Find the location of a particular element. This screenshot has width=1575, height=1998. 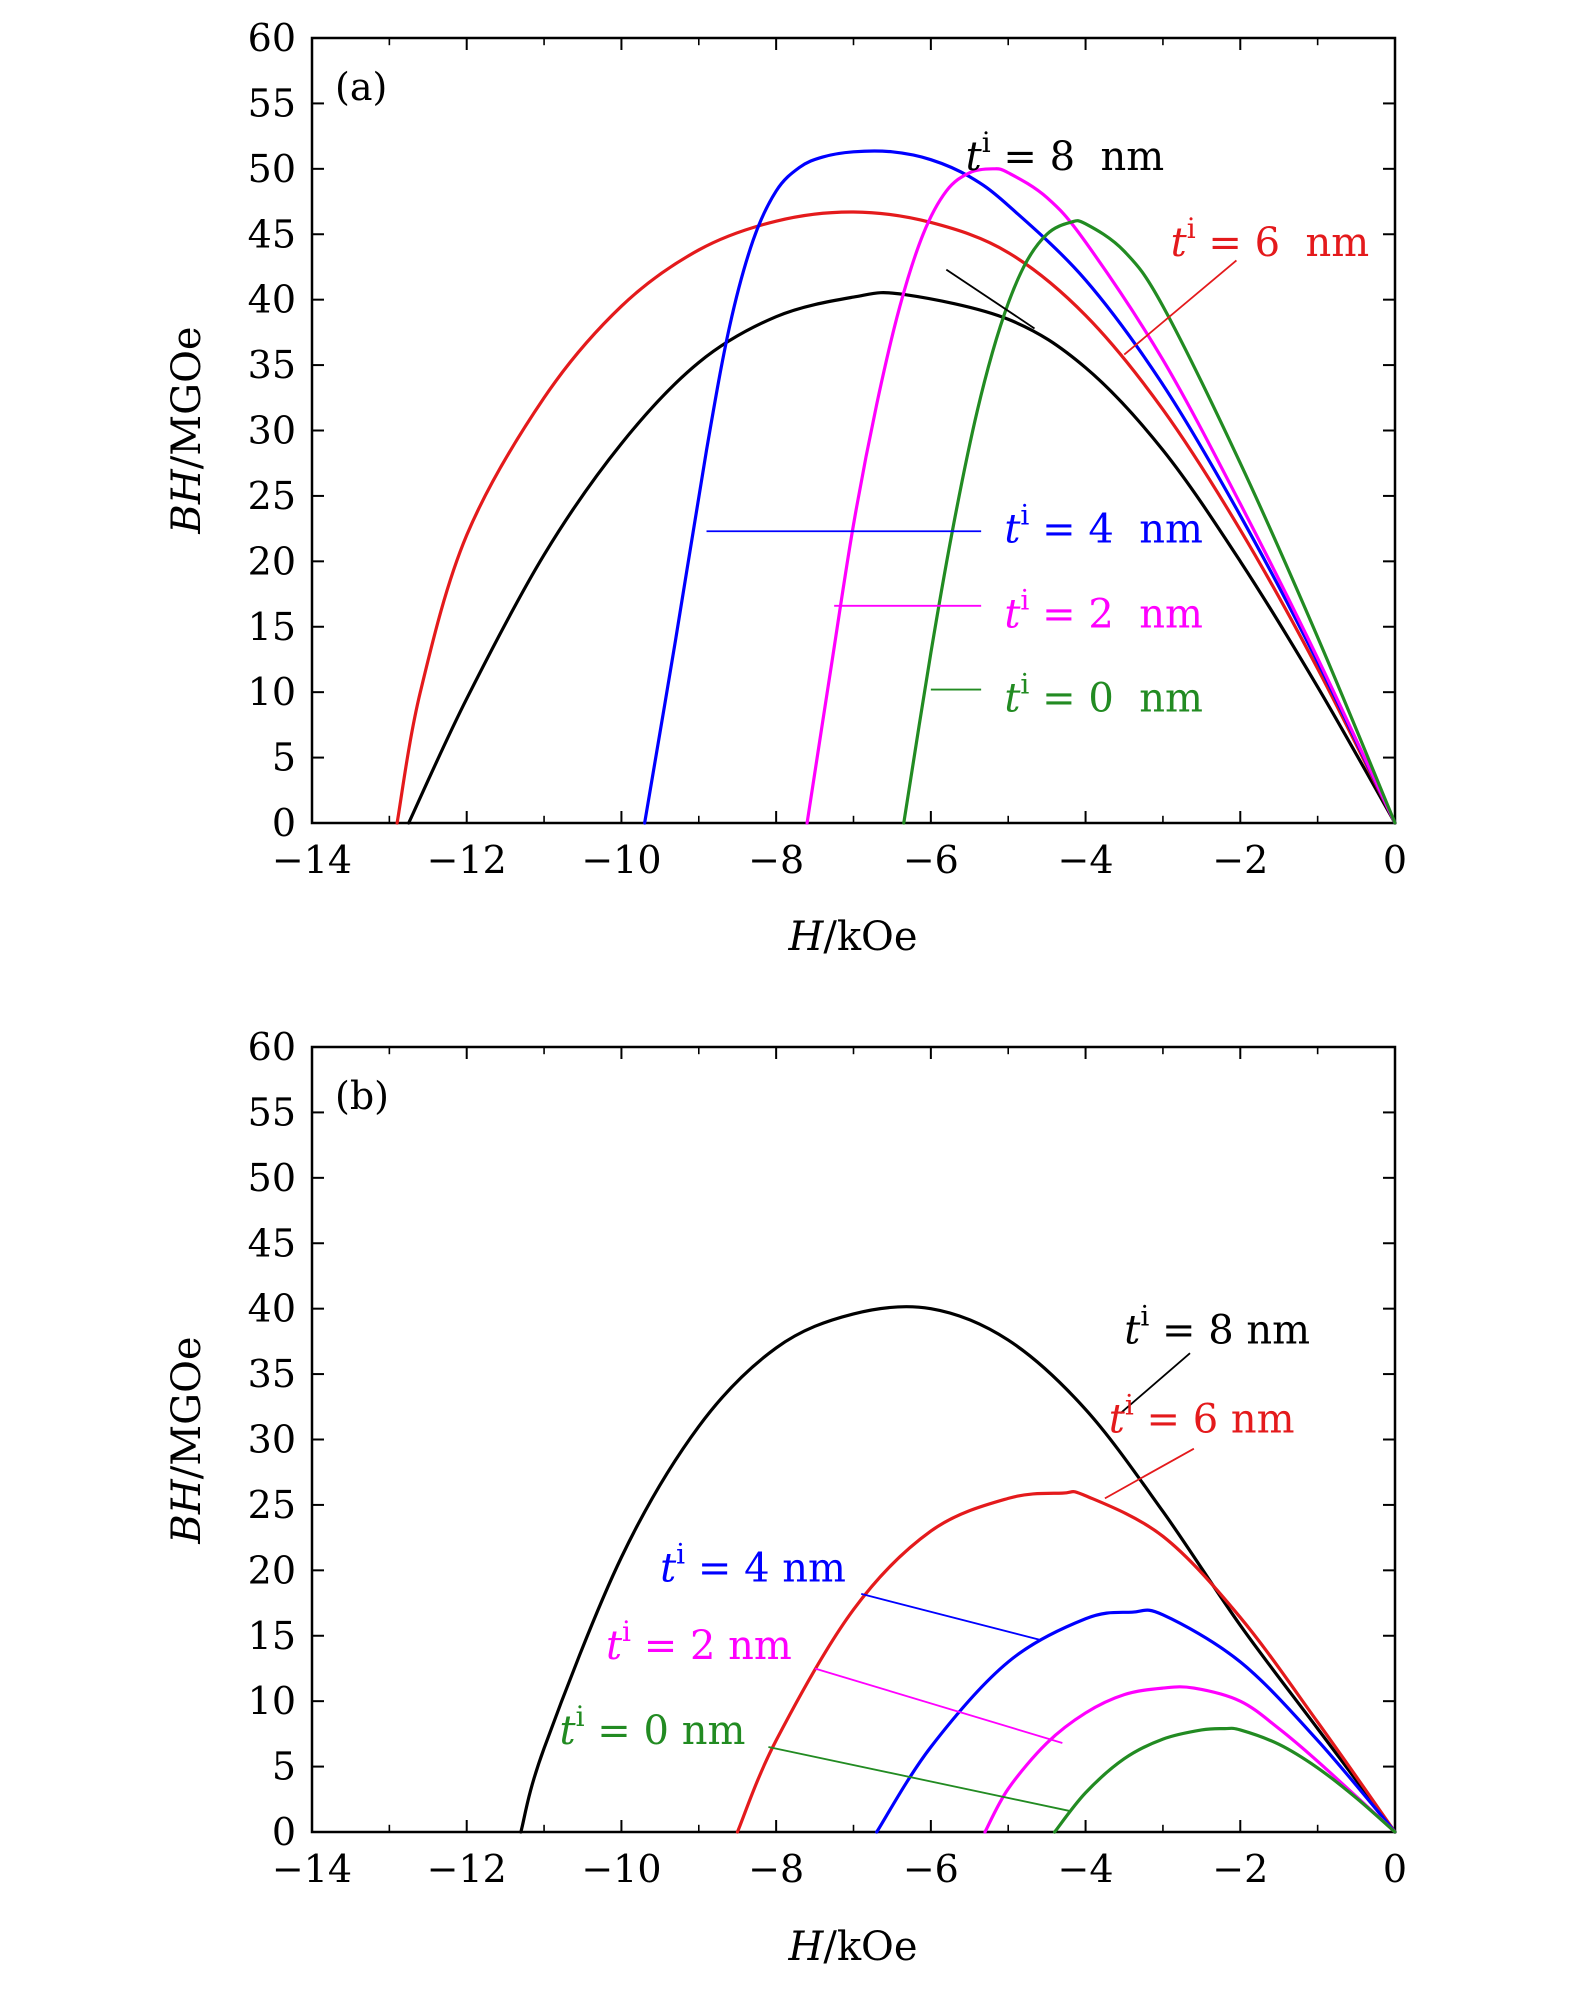

x-tick-label-a-6: −6 is located at coordinates (931, 860).